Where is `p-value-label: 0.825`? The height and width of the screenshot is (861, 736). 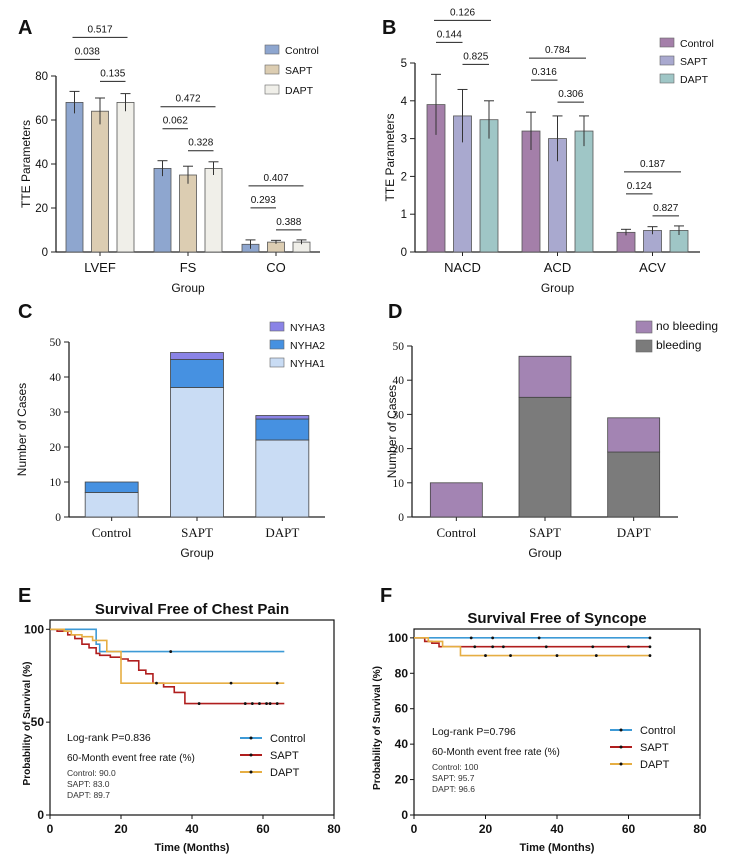
p-value-label: 0.825 is located at coordinates (475, 56).